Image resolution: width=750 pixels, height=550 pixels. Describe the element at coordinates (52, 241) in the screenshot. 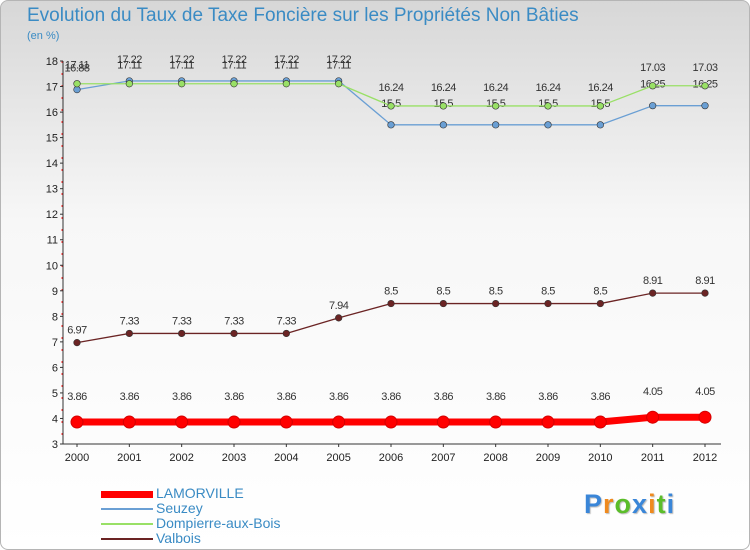

I see `y-tick-label: 11` at that location.